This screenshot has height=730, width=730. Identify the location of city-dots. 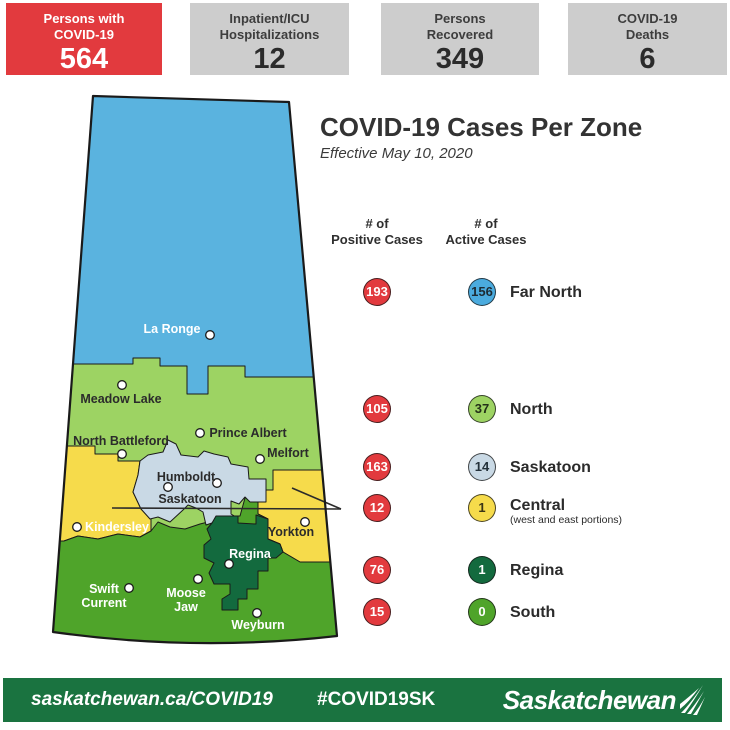
(191, 474).